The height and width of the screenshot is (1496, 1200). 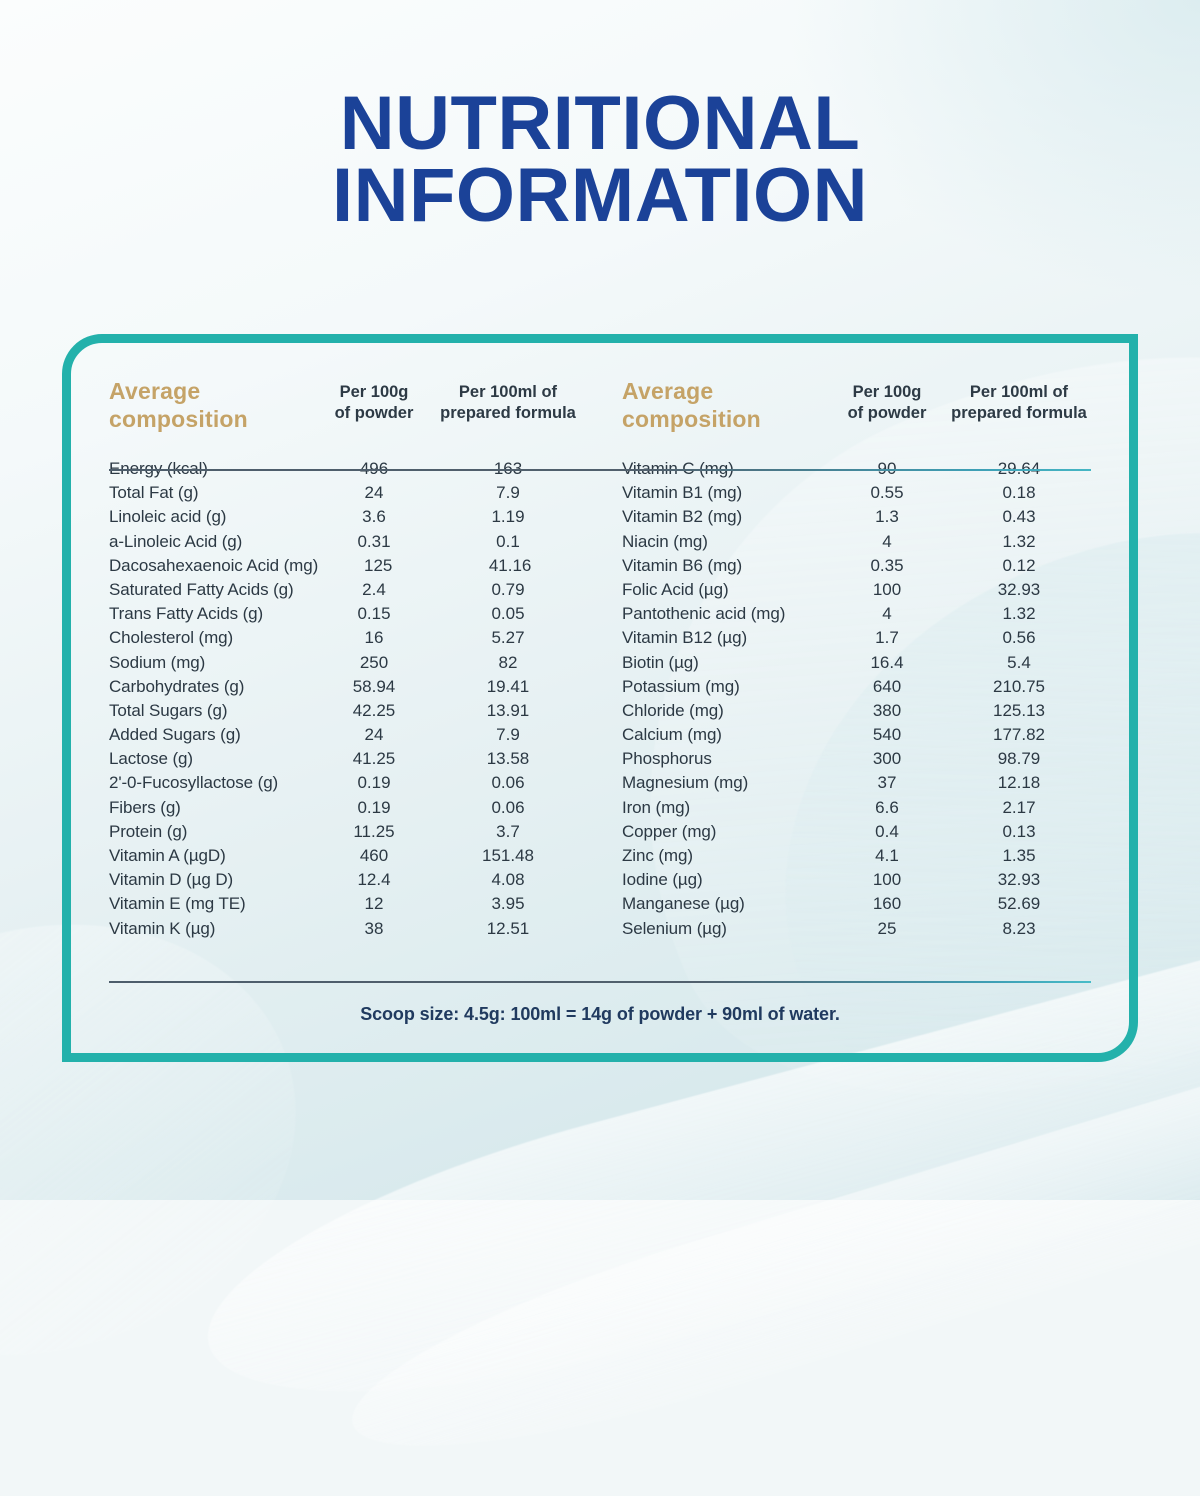 What do you see at coordinates (887, 904) in the screenshot?
I see `nutrient-value-per-100g: 160` at bounding box center [887, 904].